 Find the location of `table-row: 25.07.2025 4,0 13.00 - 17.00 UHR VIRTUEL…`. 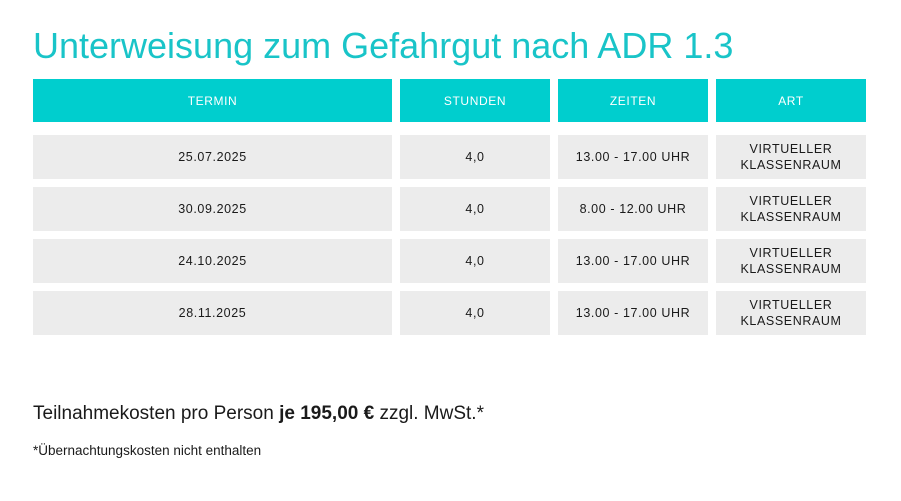

table-row: 25.07.2025 4,0 13.00 - 17.00 UHR VIRTUEL… is located at coordinates (449, 157).